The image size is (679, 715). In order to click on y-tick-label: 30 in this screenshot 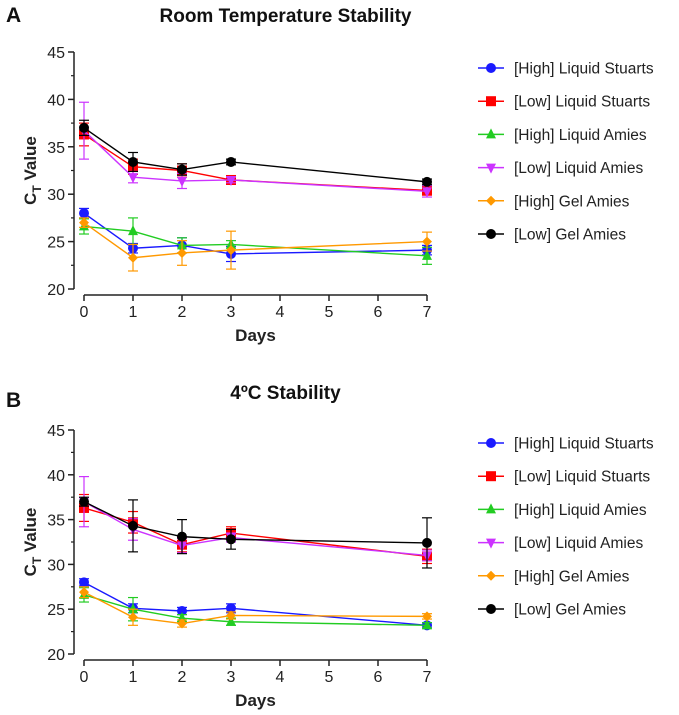, I will do `click(56, 195)`.